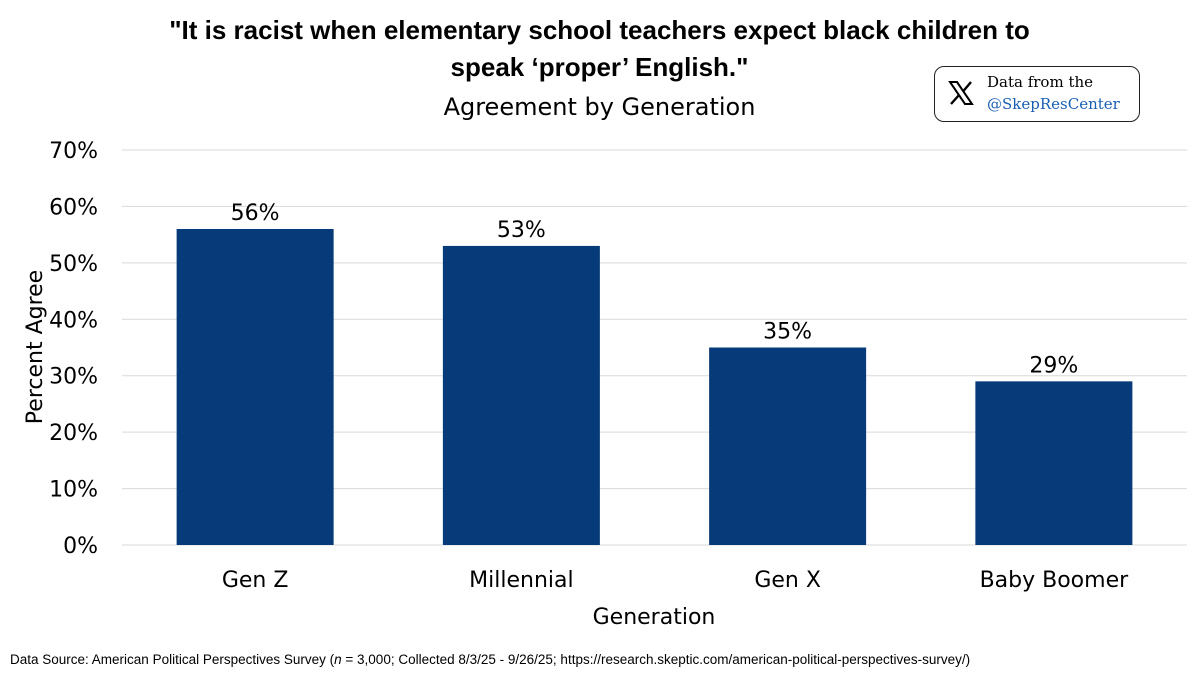 The image size is (1199, 675). Describe the element at coordinates (1037, 94) in the screenshot. I see `data-source-badge: Data from the @SkepResCenter` at that location.